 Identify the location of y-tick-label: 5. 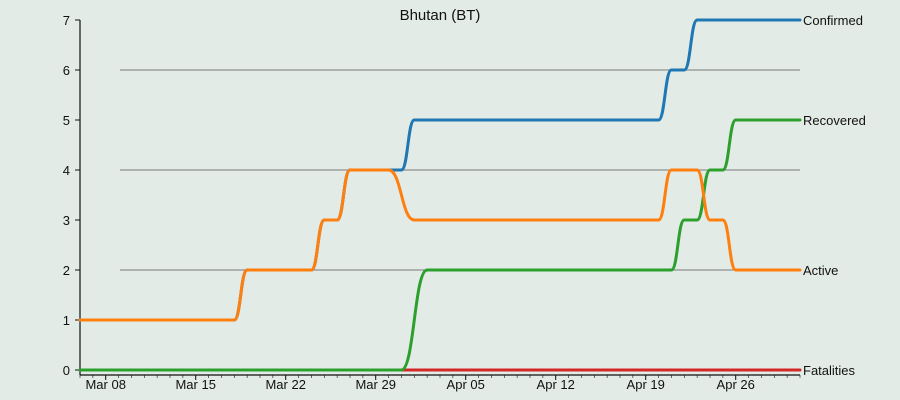
(66, 120).